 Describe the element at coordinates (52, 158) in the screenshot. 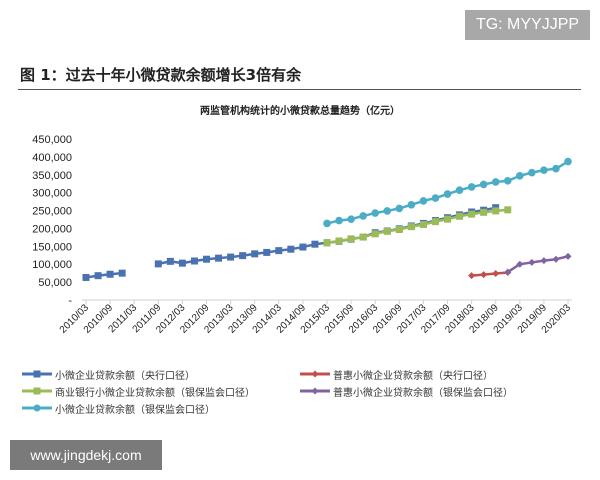

I see `y-tick-label: 400,000` at that location.